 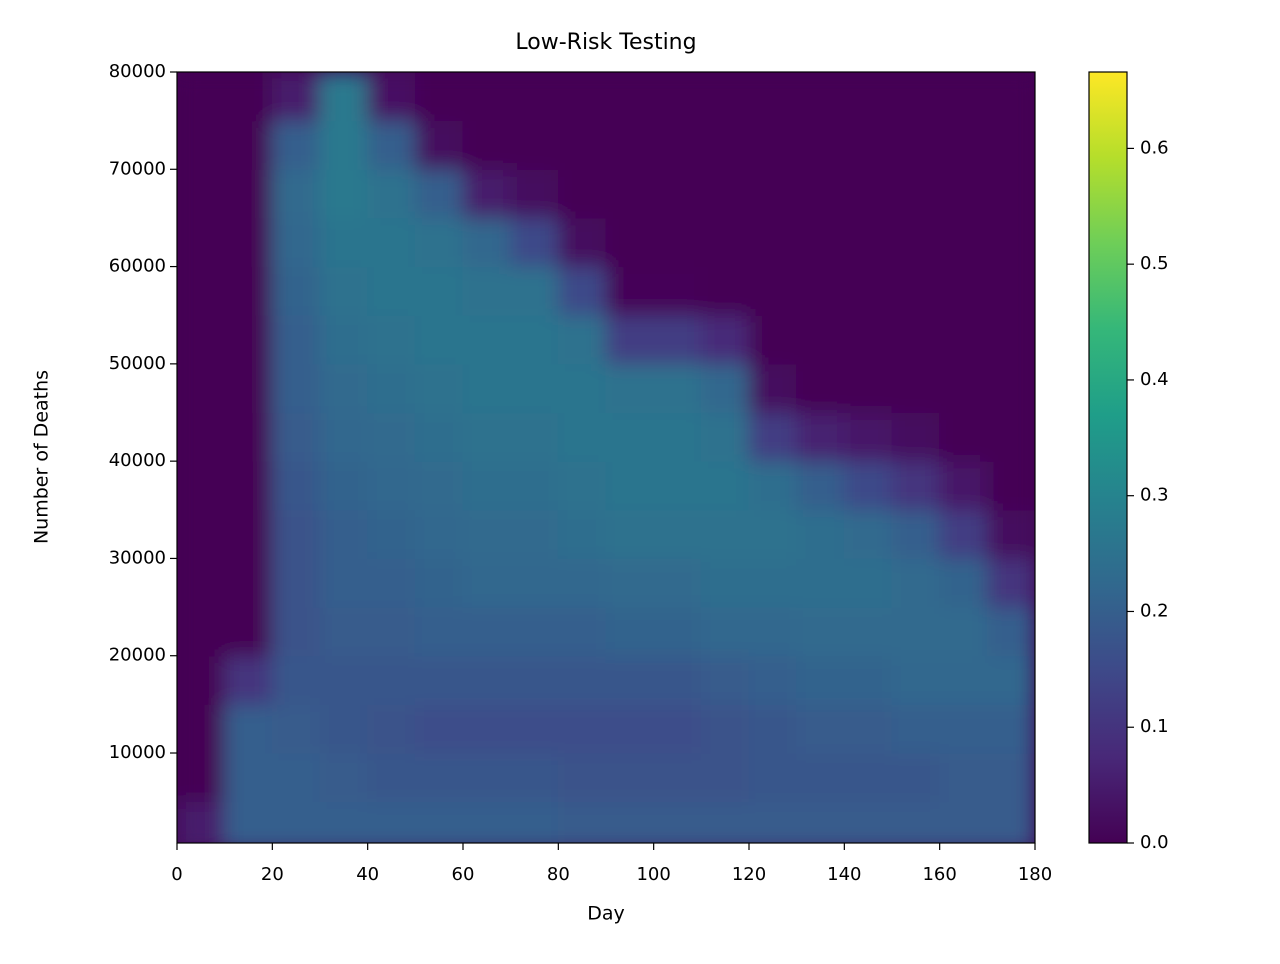 I want to click on y-axis-label: Number of Deaths, so click(x=42, y=457).